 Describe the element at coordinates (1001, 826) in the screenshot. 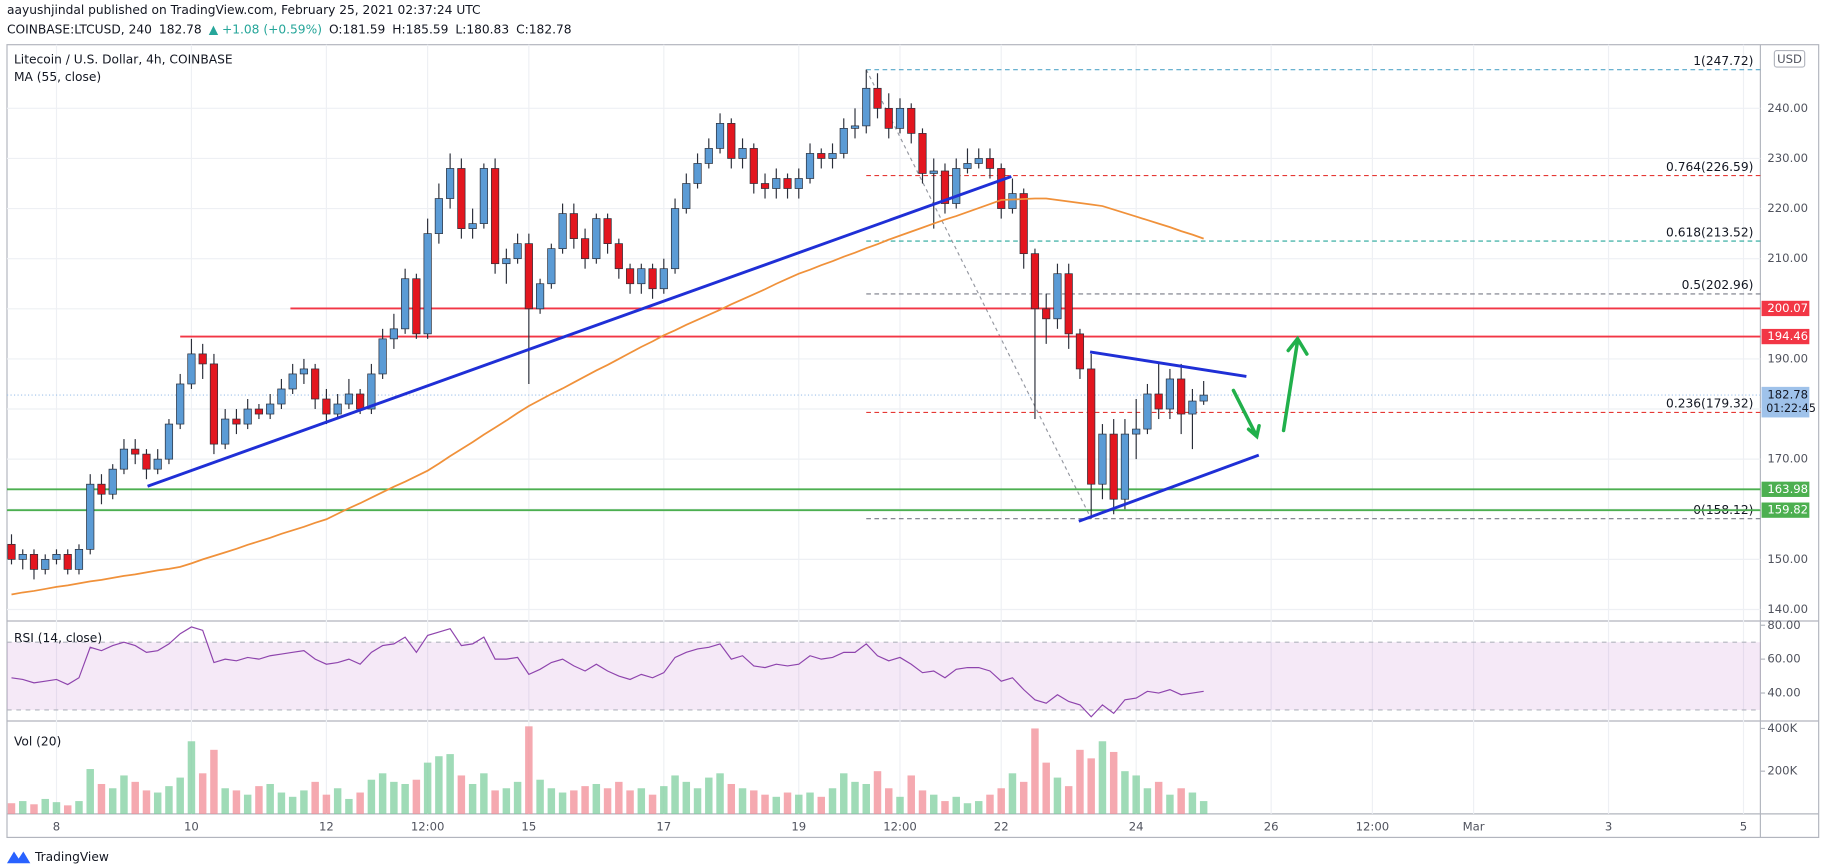

I see `x-tick-label: 22` at that location.